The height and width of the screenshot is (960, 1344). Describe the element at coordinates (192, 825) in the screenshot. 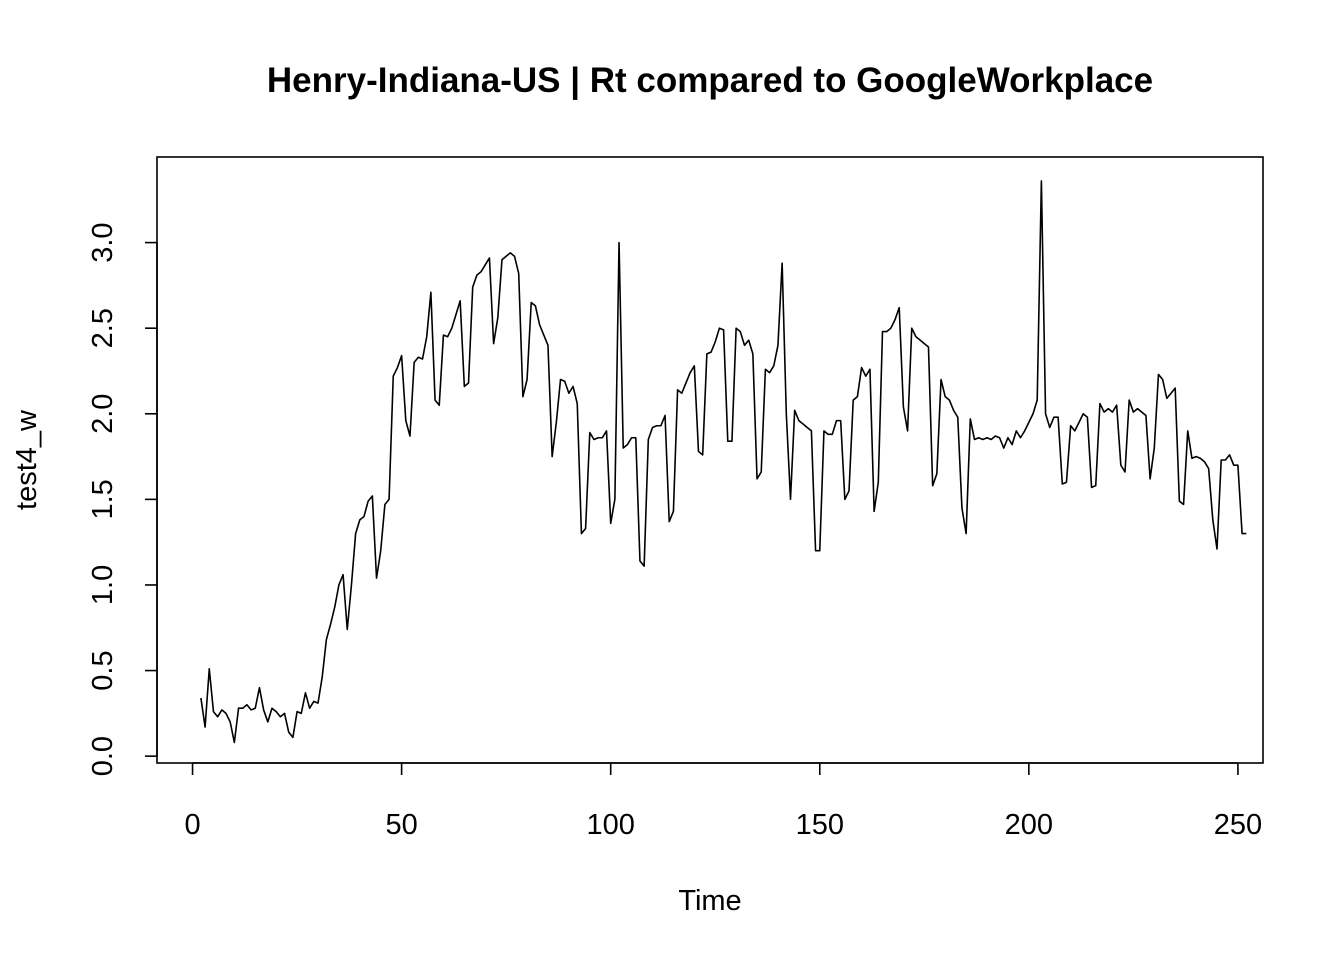

I see `x-tick-label: 0` at that location.